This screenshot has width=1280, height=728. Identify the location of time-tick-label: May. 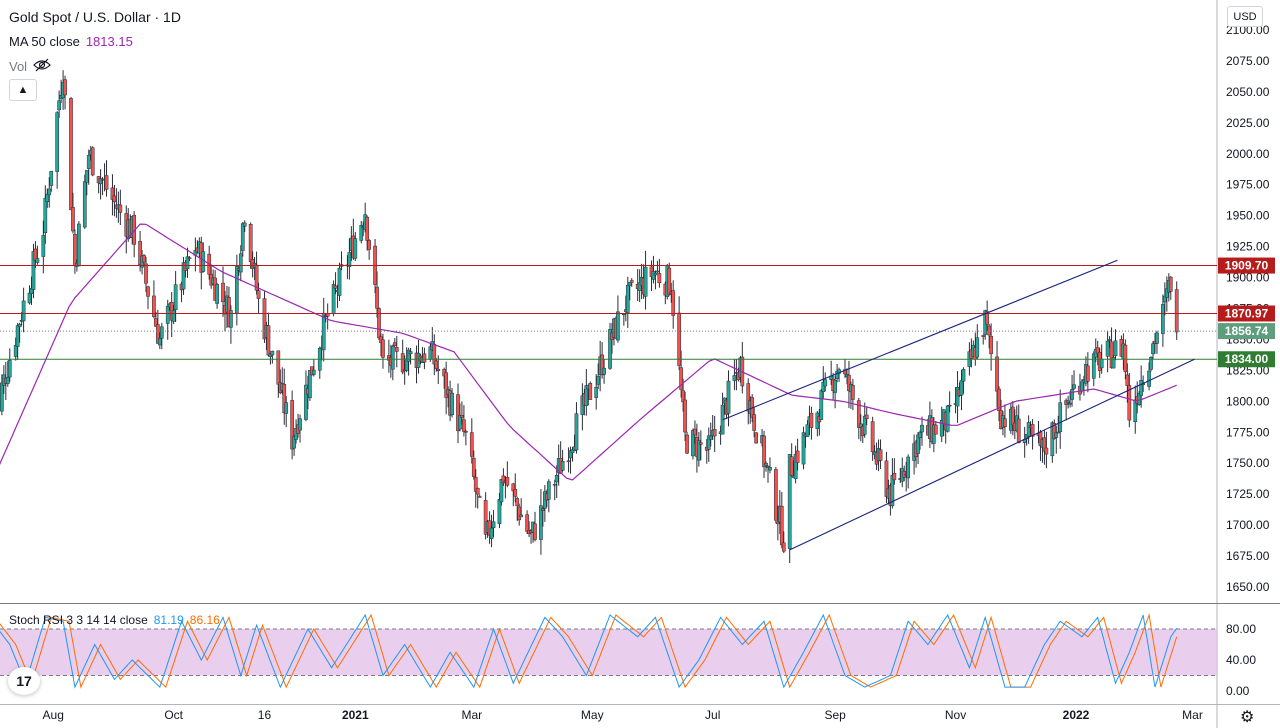
(592, 715).